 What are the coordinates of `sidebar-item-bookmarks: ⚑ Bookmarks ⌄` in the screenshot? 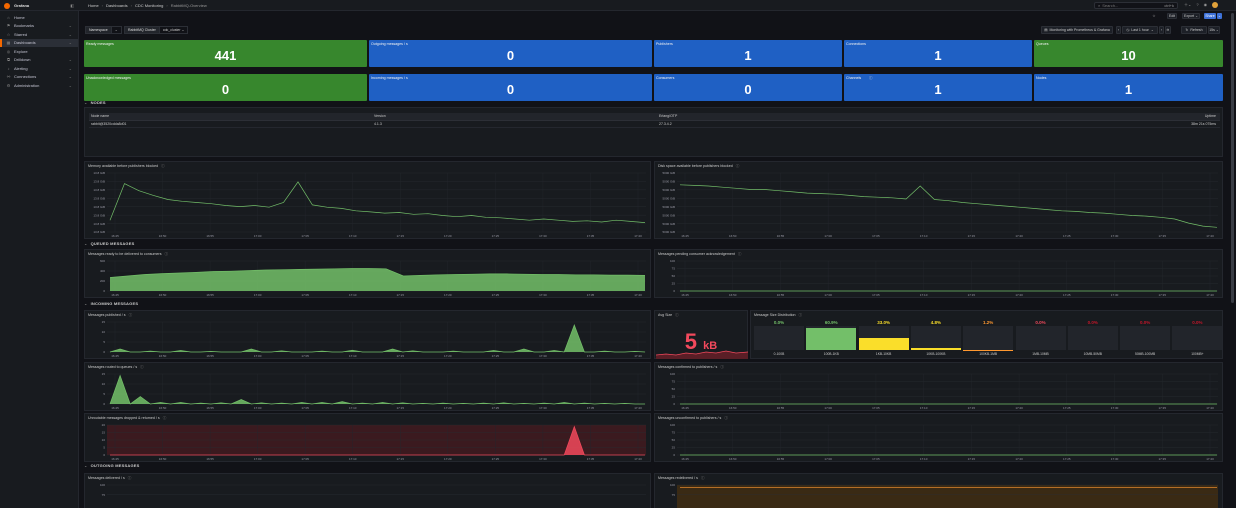 It's located at (39, 26).